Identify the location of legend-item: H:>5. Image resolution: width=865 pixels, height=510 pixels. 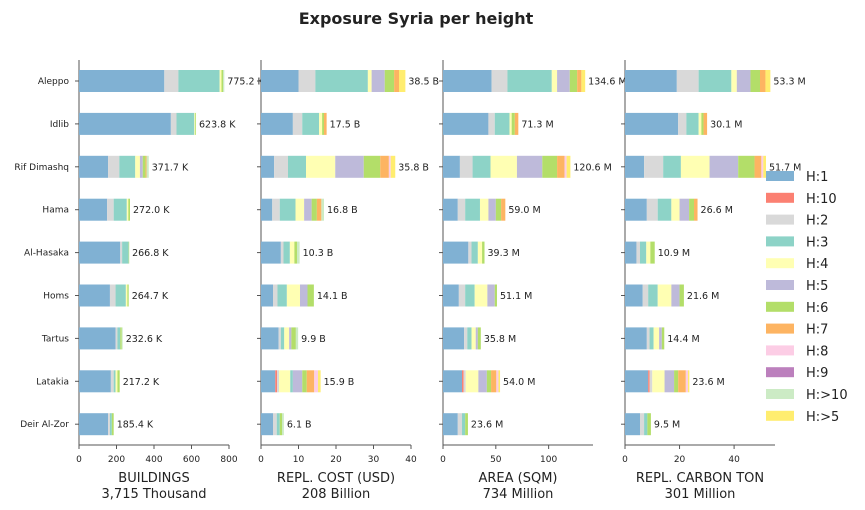
(802, 417).